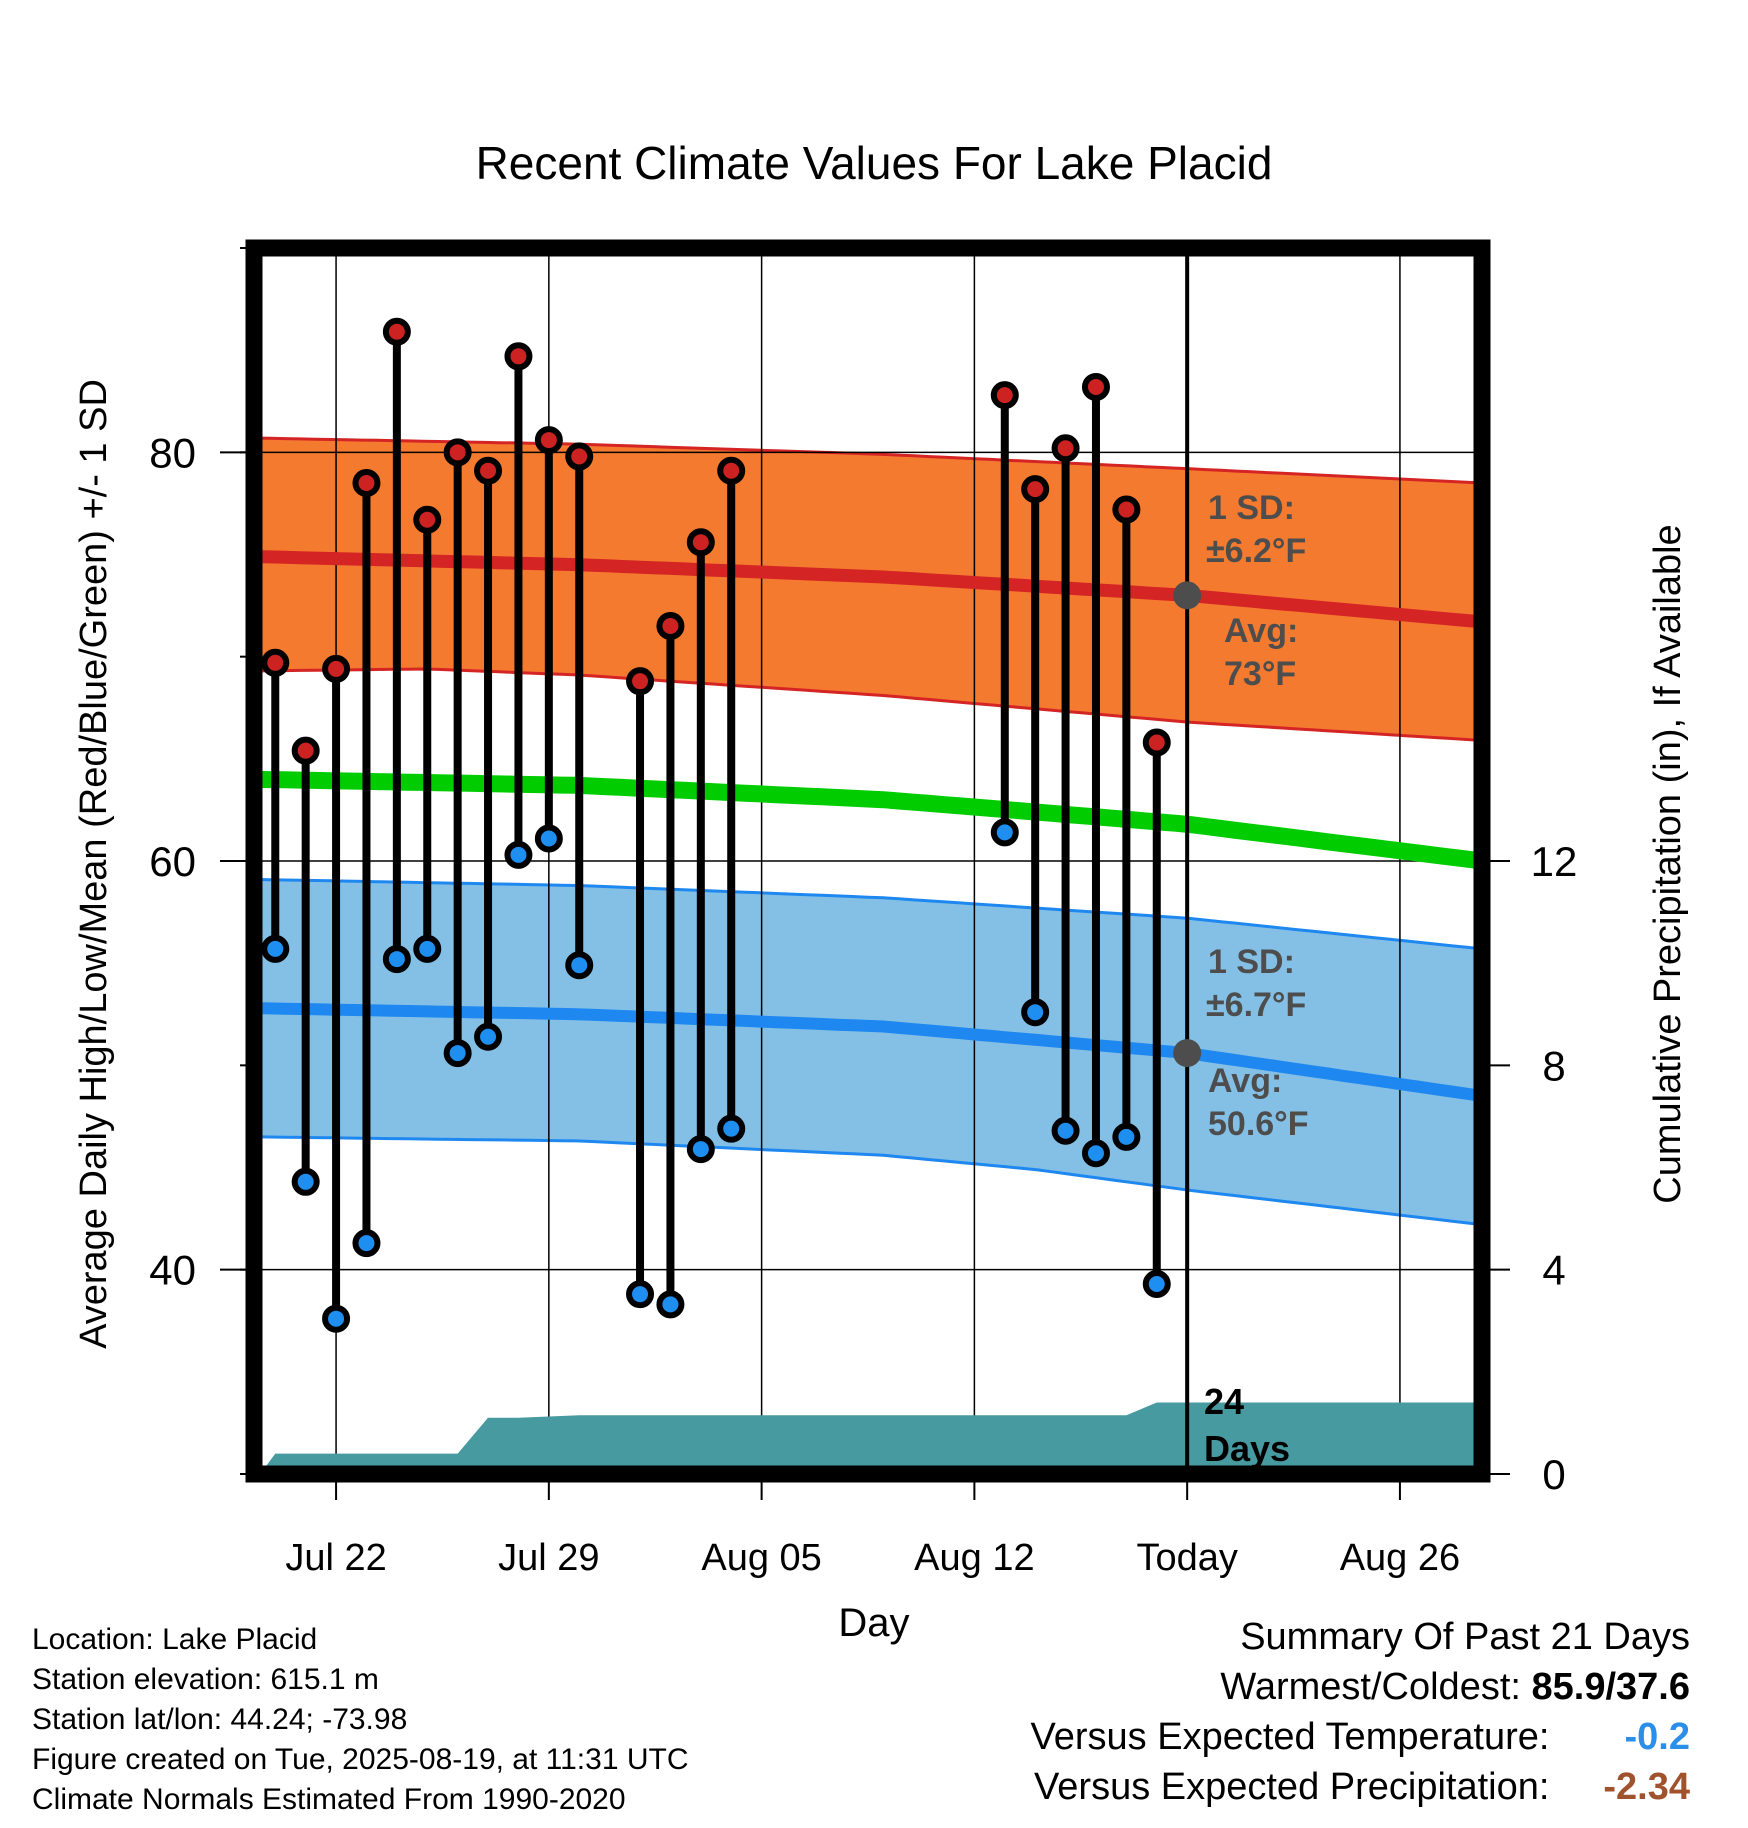  I want to click on high-avg-value: 73°F, so click(1260, 674).